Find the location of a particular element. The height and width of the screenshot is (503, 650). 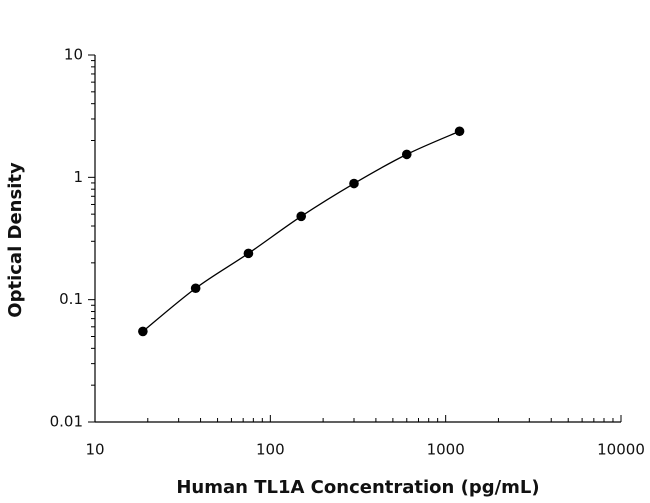

y-tick-label: 1 is located at coordinates (78, 177).